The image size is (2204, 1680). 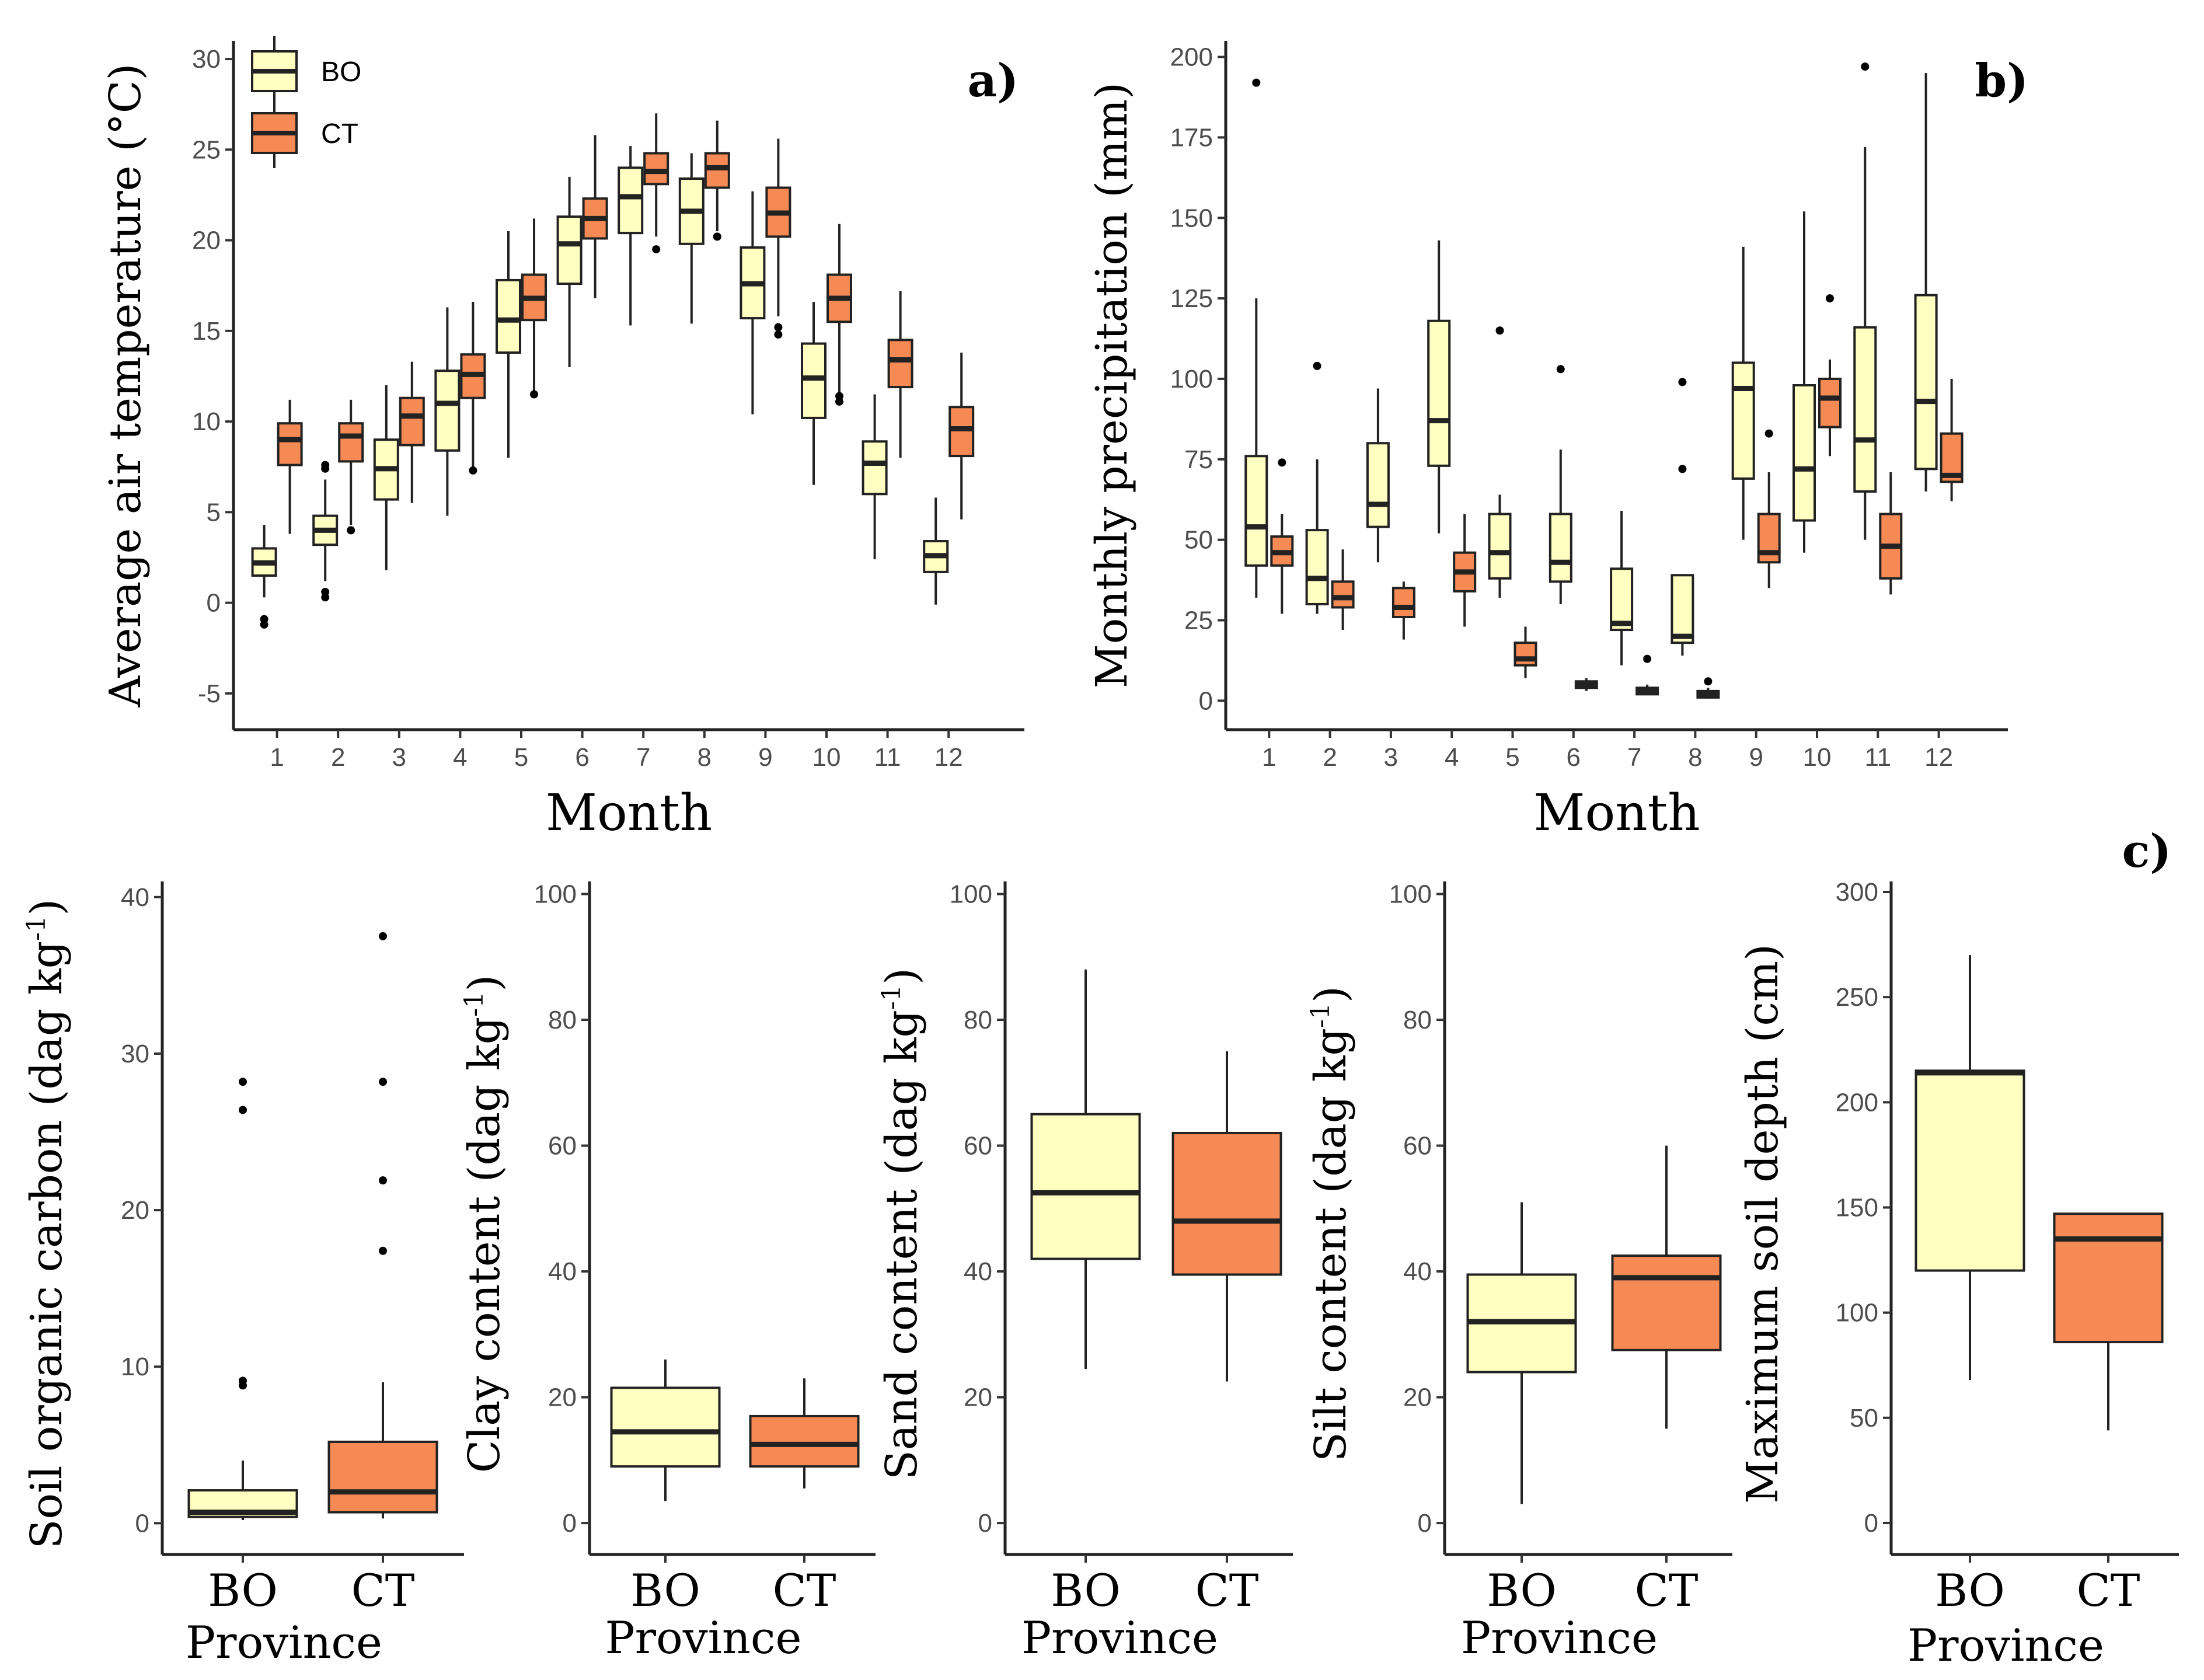 What do you see at coordinates (207, 59) in the screenshot?
I see `y-tick-label: 30` at bounding box center [207, 59].